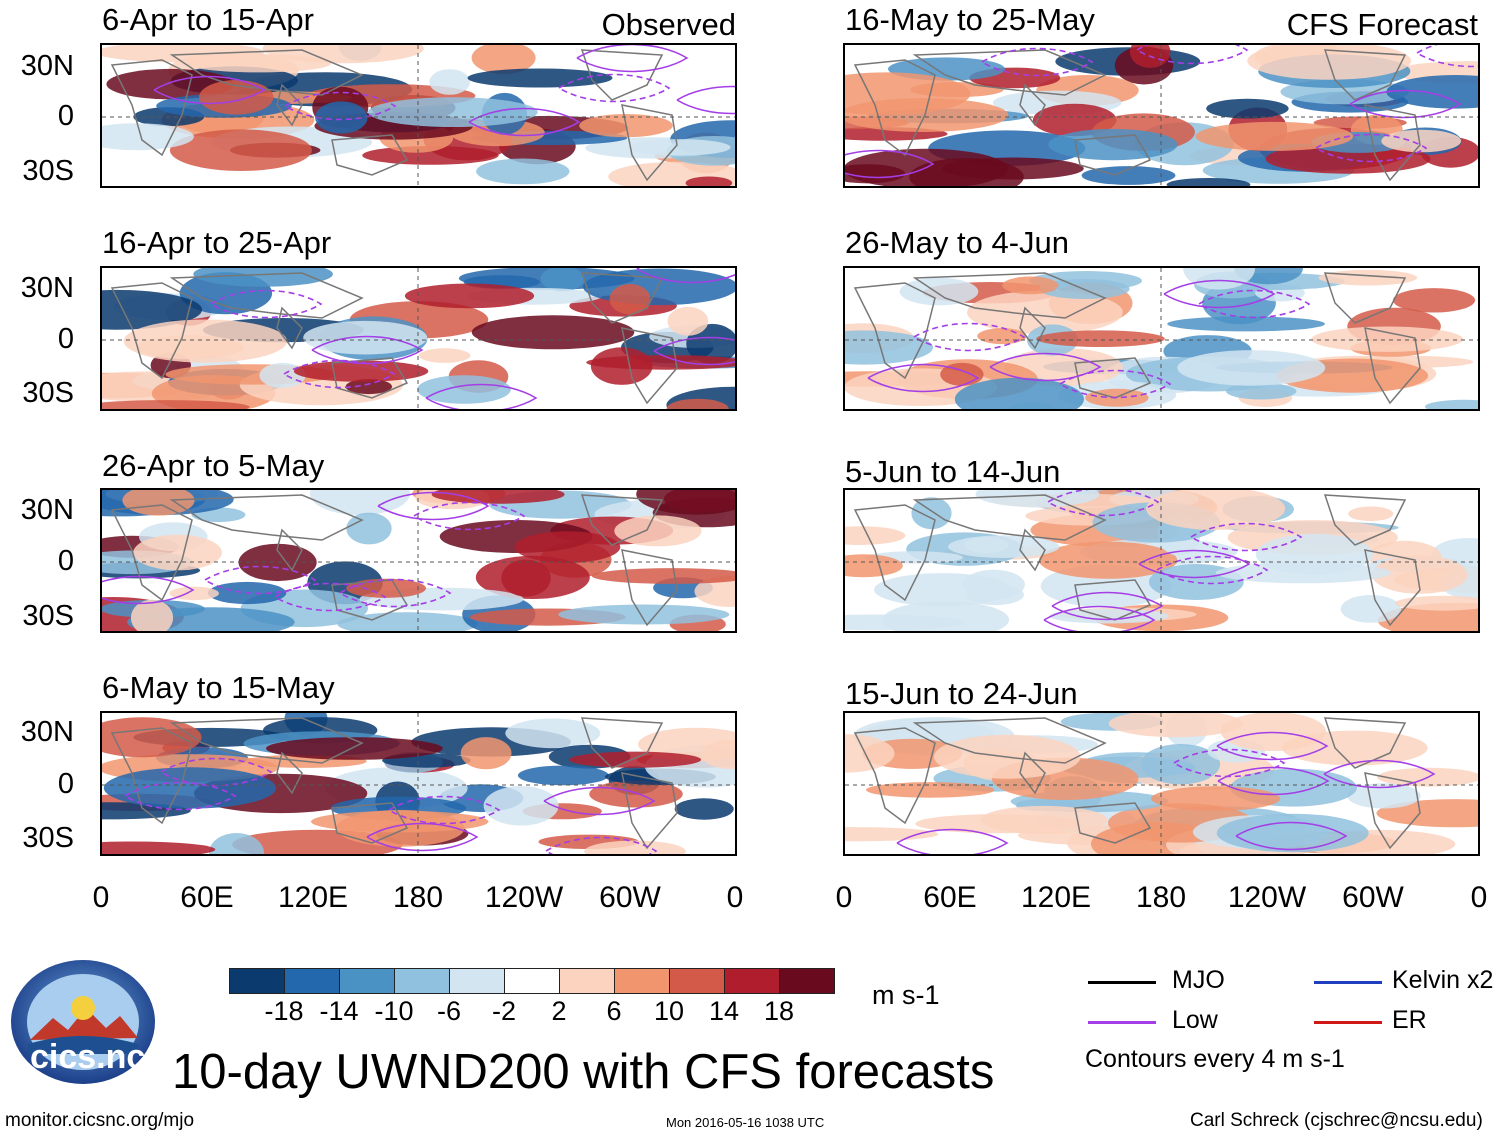 The height and width of the screenshot is (1137, 1510). What do you see at coordinates (218, 687) in the screenshot?
I see `panel-title-obs-4: 6-May to 15-May` at bounding box center [218, 687].